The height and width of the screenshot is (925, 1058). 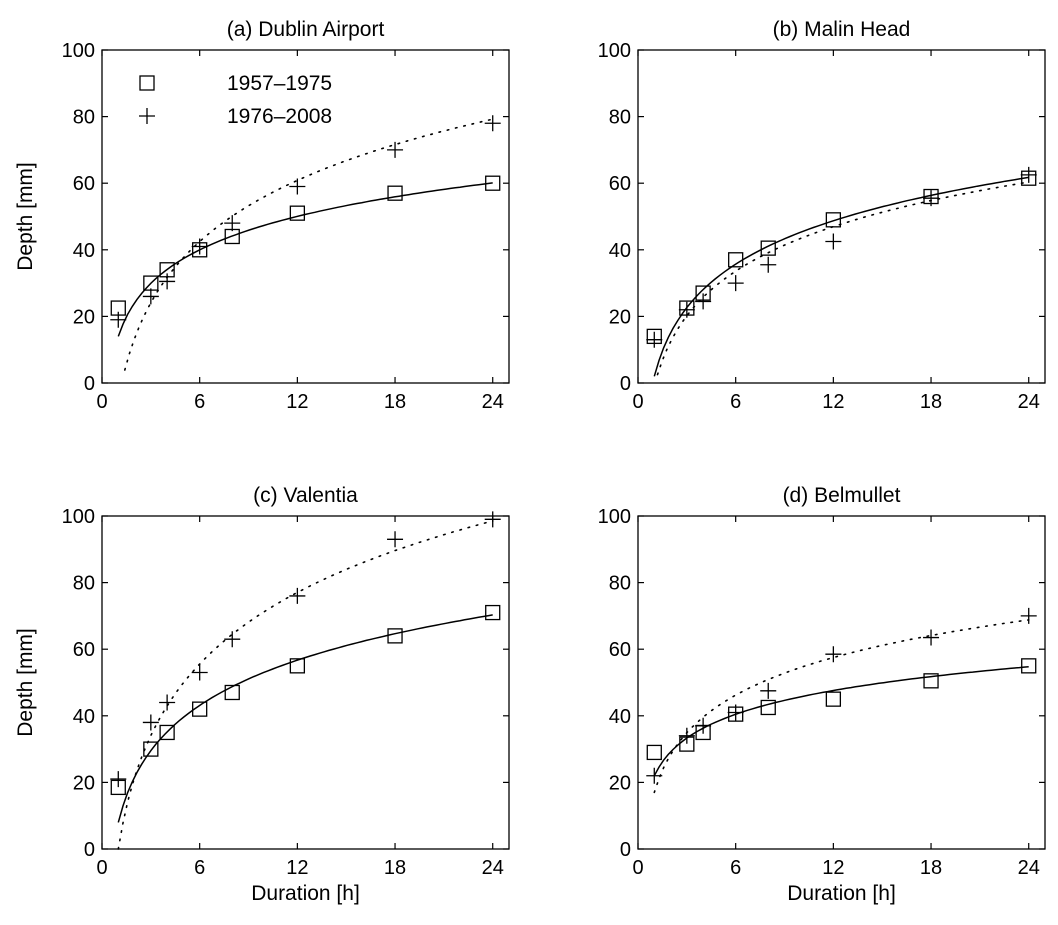 I want to click on panel-title: (d) Belmullet, so click(x=842, y=495).